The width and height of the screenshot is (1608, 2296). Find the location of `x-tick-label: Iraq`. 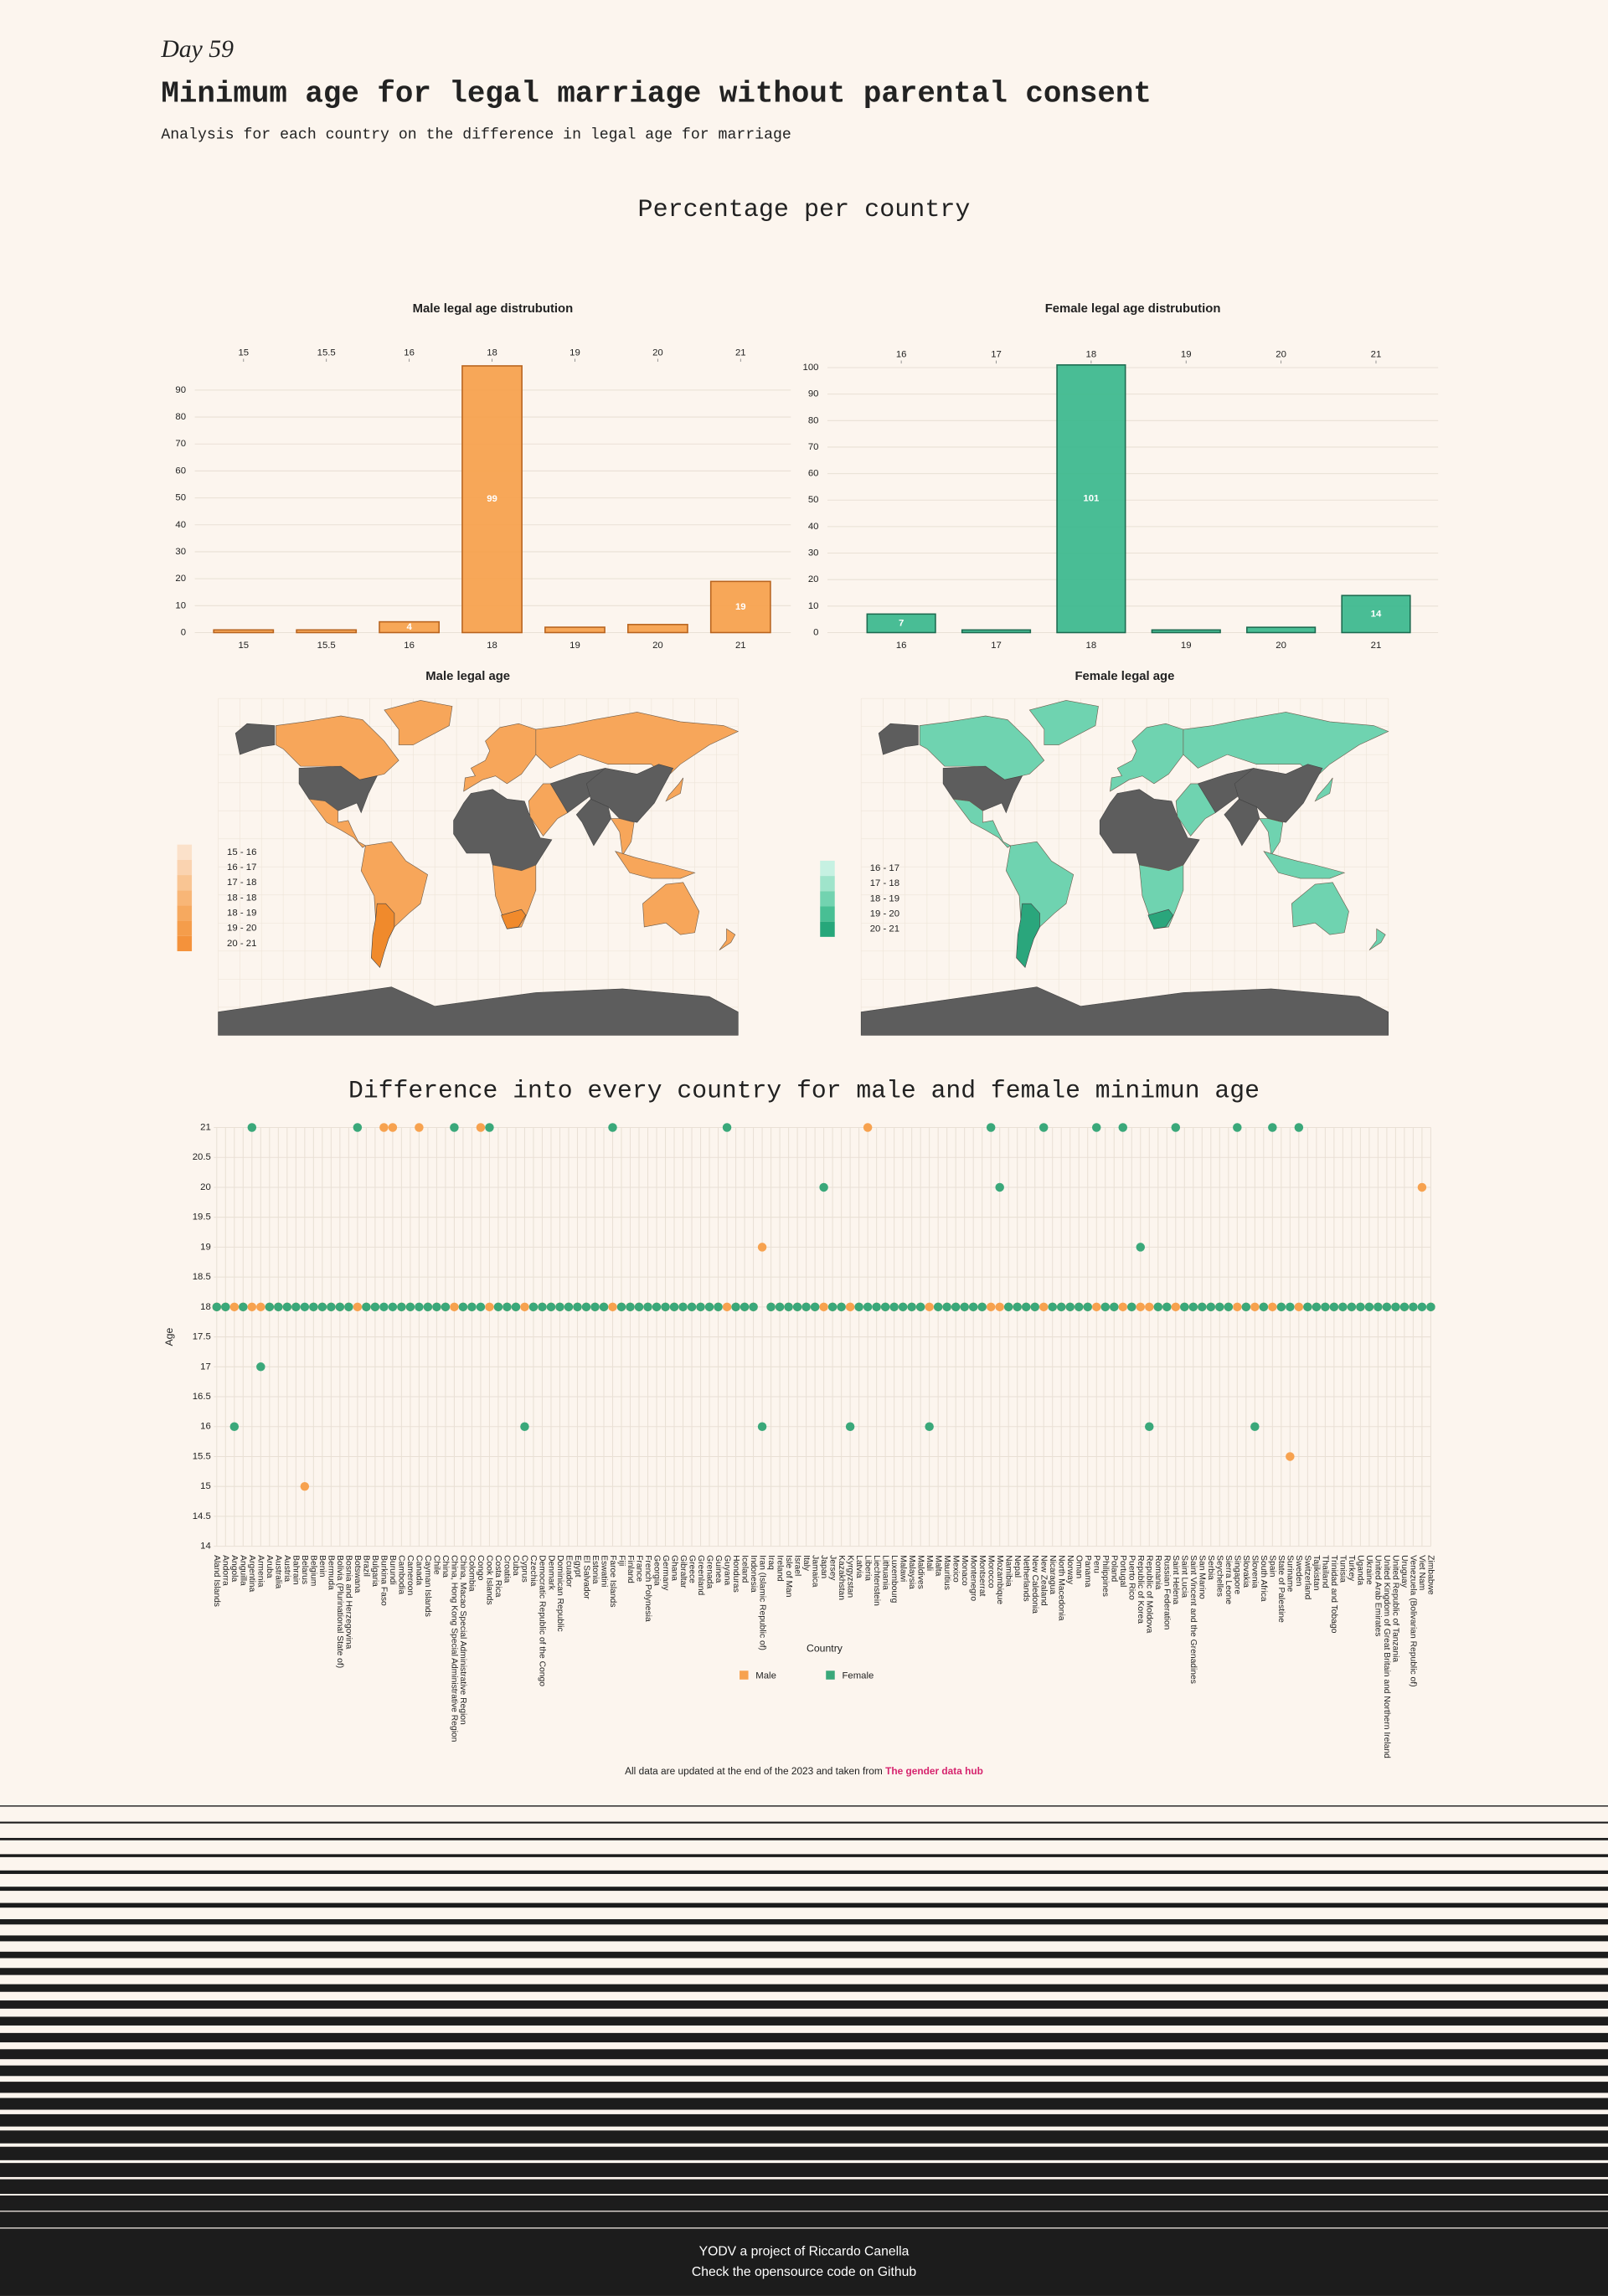

x-tick-label: Iraq is located at coordinates (771, 1562).